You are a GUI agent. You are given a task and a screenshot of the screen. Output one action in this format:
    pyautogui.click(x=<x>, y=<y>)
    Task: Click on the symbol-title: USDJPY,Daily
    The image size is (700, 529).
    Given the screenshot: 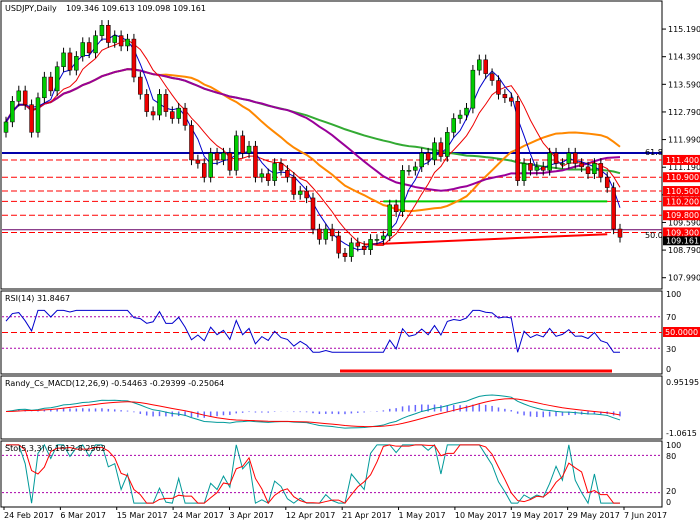 What is the action you would take?
    pyautogui.click(x=31, y=8)
    